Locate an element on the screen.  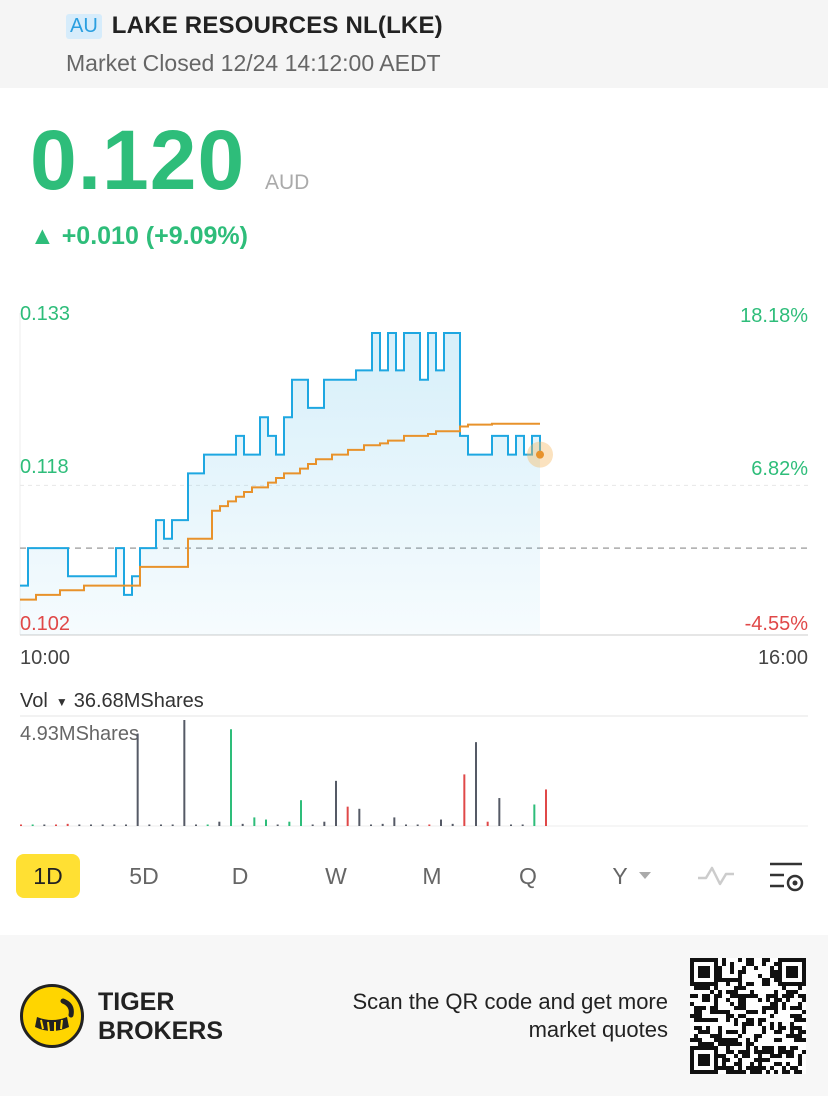
volume-chart is located at coordinates (414, 771).